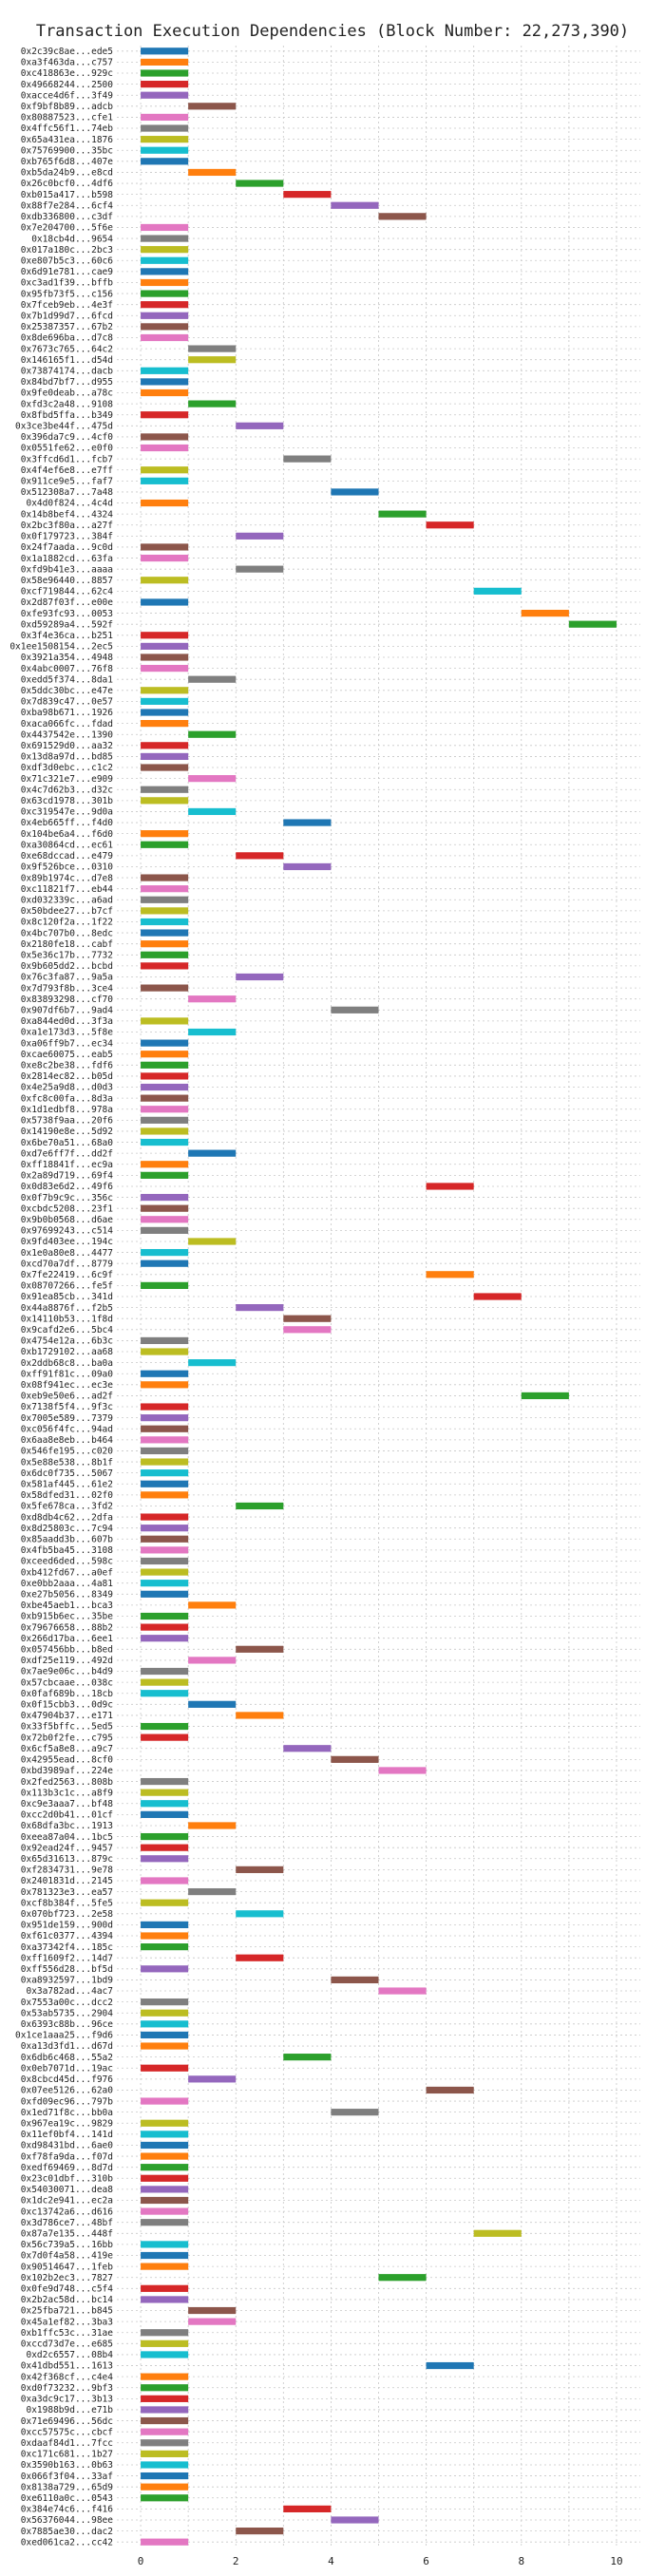  What do you see at coordinates (67, 1011) in the screenshot?
I see `y-tick-label: 0x907df6b7...9ad4` at bounding box center [67, 1011].